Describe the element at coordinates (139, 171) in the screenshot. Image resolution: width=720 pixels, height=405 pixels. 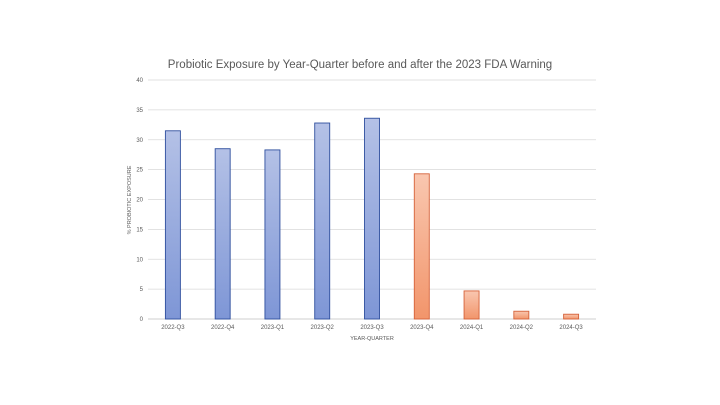
I see `y-tick-label-25: 25` at that location.